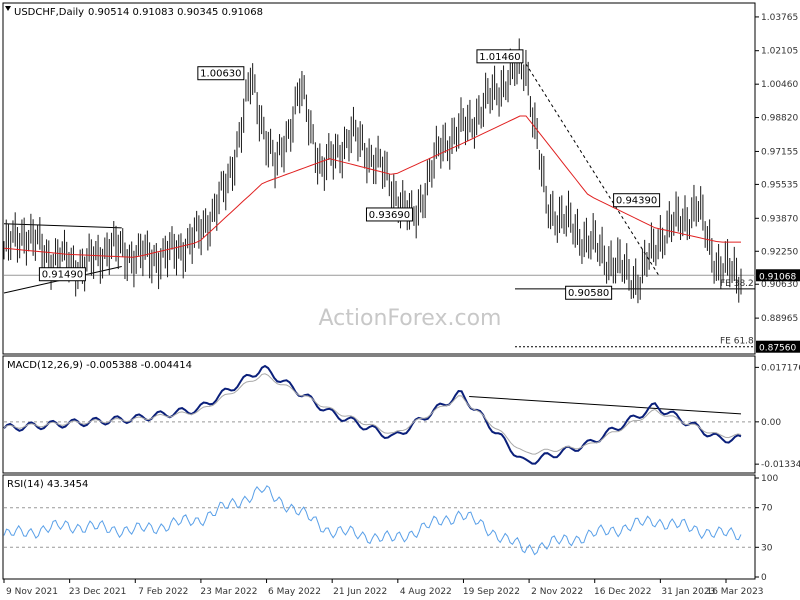 The height and width of the screenshot is (600, 800). What do you see at coordinates (98, 592) in the screenshot?
I see `time-axis-label: 23 Dec 2021` at bounding box center [98, 592].